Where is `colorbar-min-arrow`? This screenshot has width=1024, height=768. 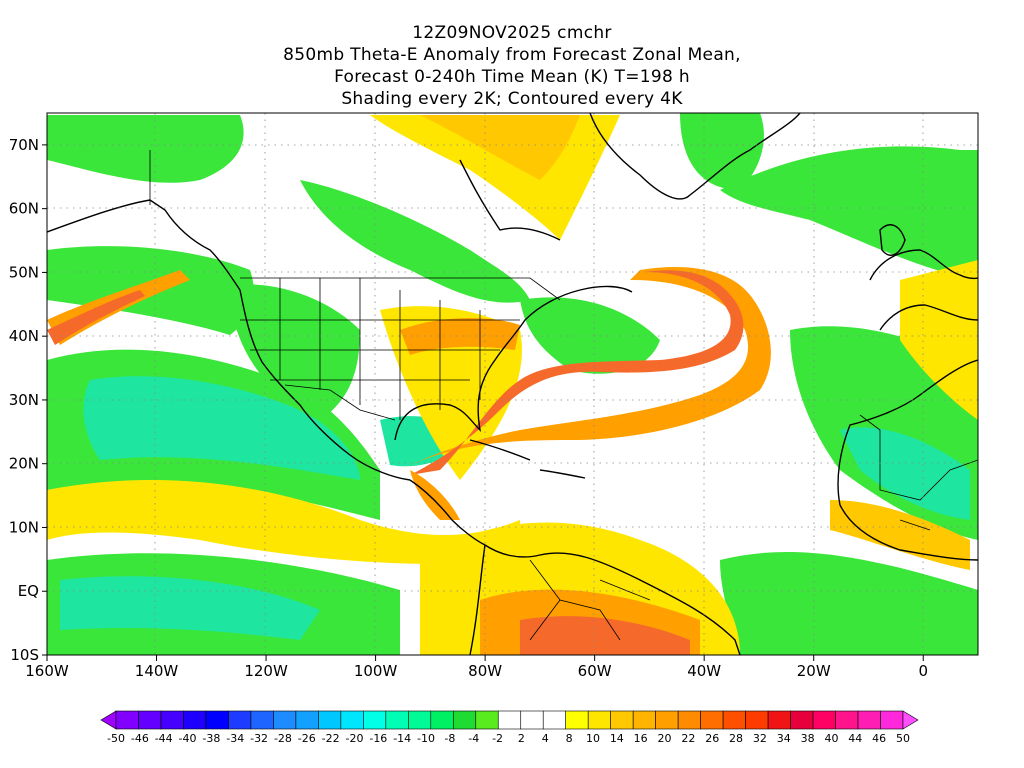 colorbar-min-arrow is located at coordinates (108, 720).